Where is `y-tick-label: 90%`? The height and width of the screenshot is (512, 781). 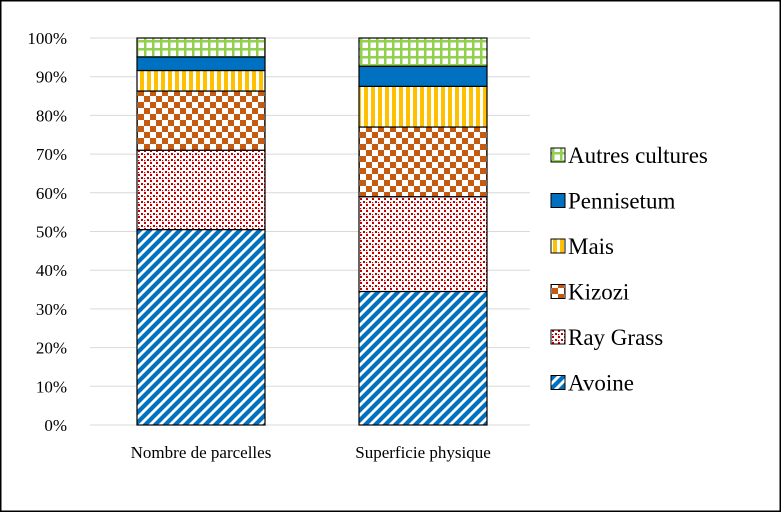
y-tick-label: 90% is located at coordinates (51, 77).